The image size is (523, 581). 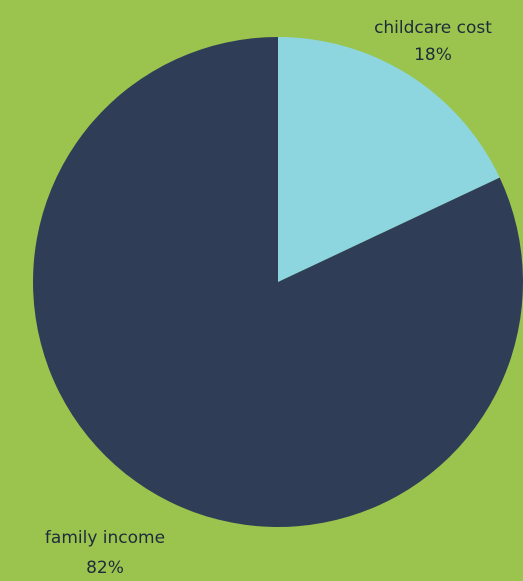 I want to click on slice-label-family-income: family income, so click(x=105, y=538).